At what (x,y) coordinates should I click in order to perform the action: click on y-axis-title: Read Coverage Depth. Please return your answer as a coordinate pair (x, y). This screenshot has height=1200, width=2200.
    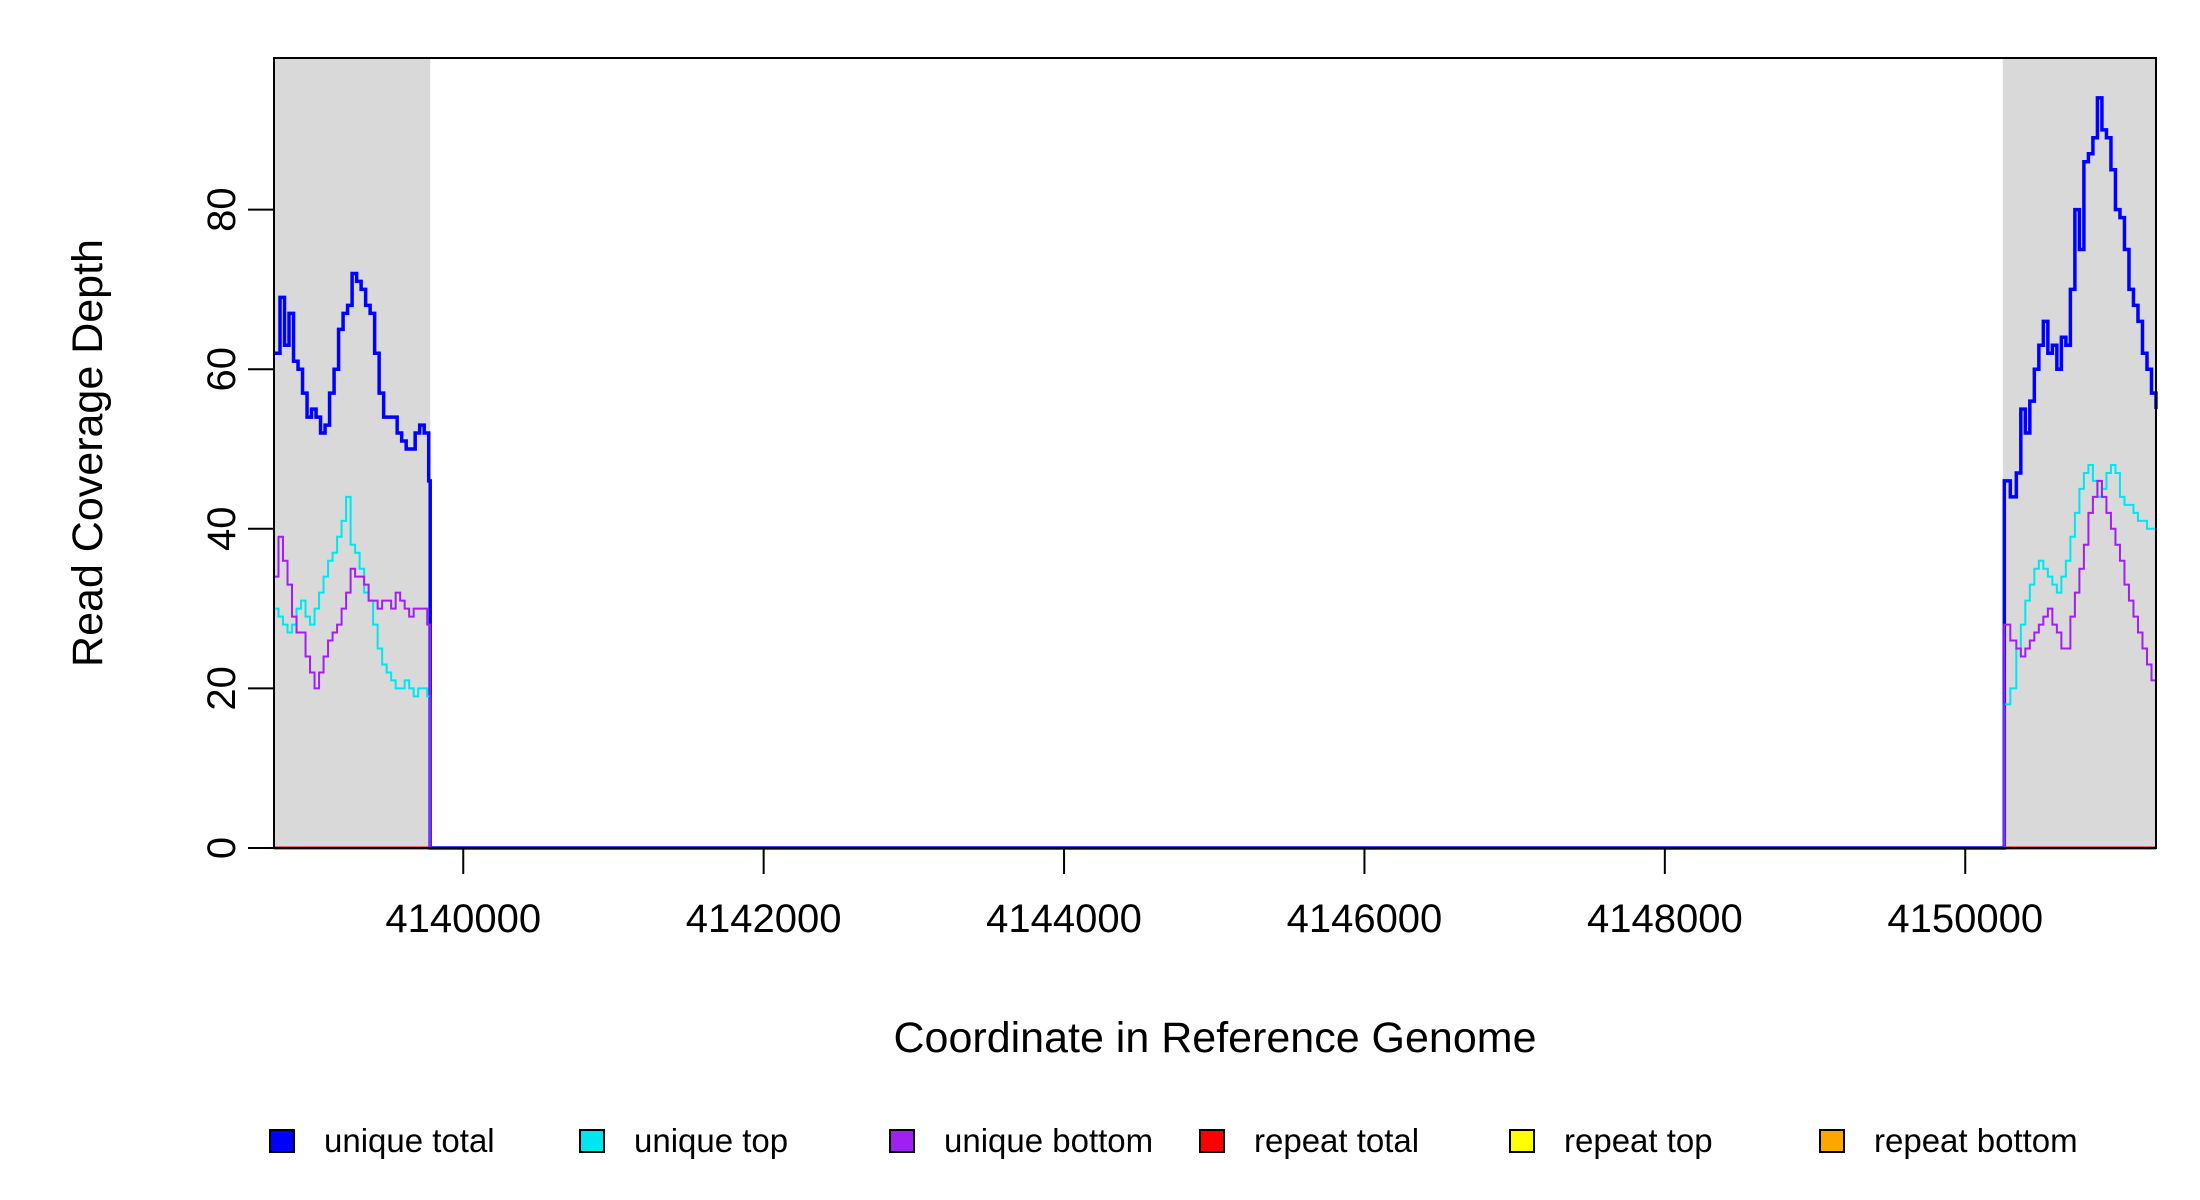
    Looking at the image, I should click on (88, 453).